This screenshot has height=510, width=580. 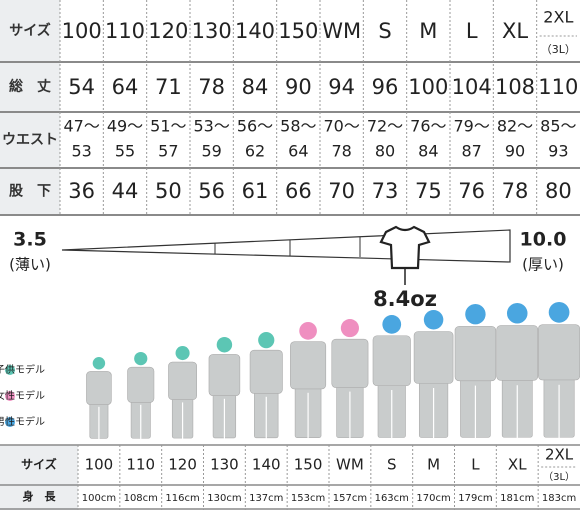 I want to click on length-value: 108, so click(x=515, y=87).